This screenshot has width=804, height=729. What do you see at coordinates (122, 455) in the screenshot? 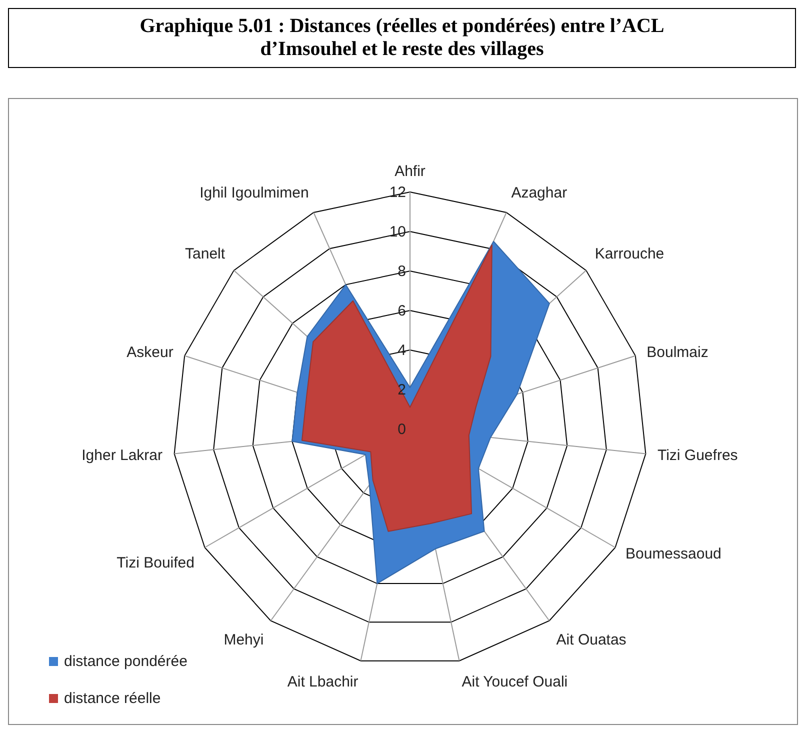
I see `spoke-label: Igher Lakrar` at bounding box center [122, 455].